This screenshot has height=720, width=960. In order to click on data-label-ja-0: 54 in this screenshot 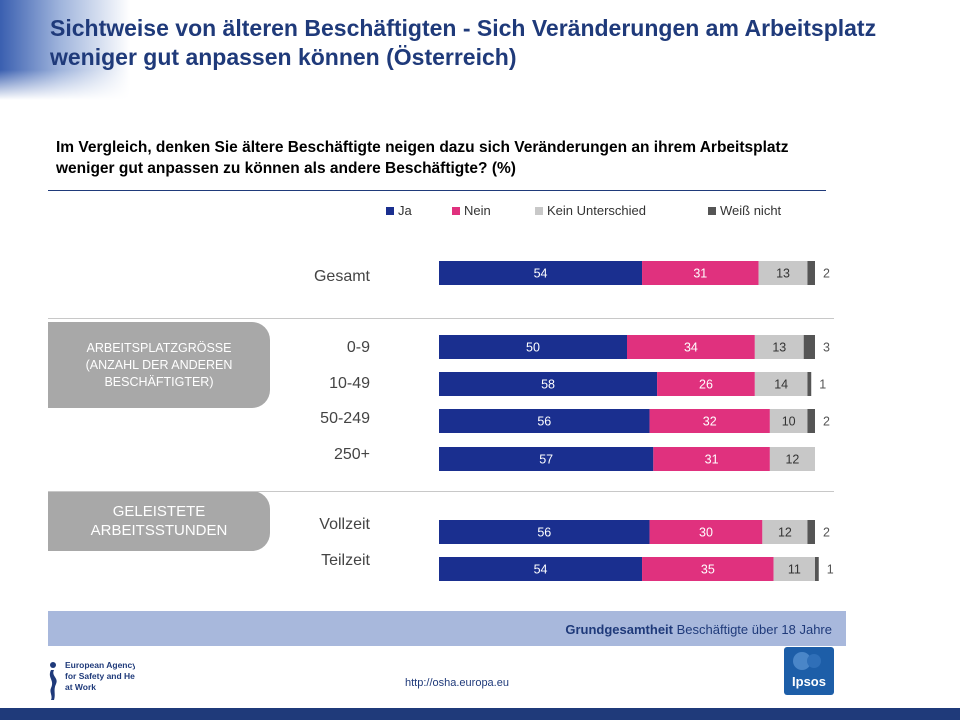, I will do `click(541, 274)`.